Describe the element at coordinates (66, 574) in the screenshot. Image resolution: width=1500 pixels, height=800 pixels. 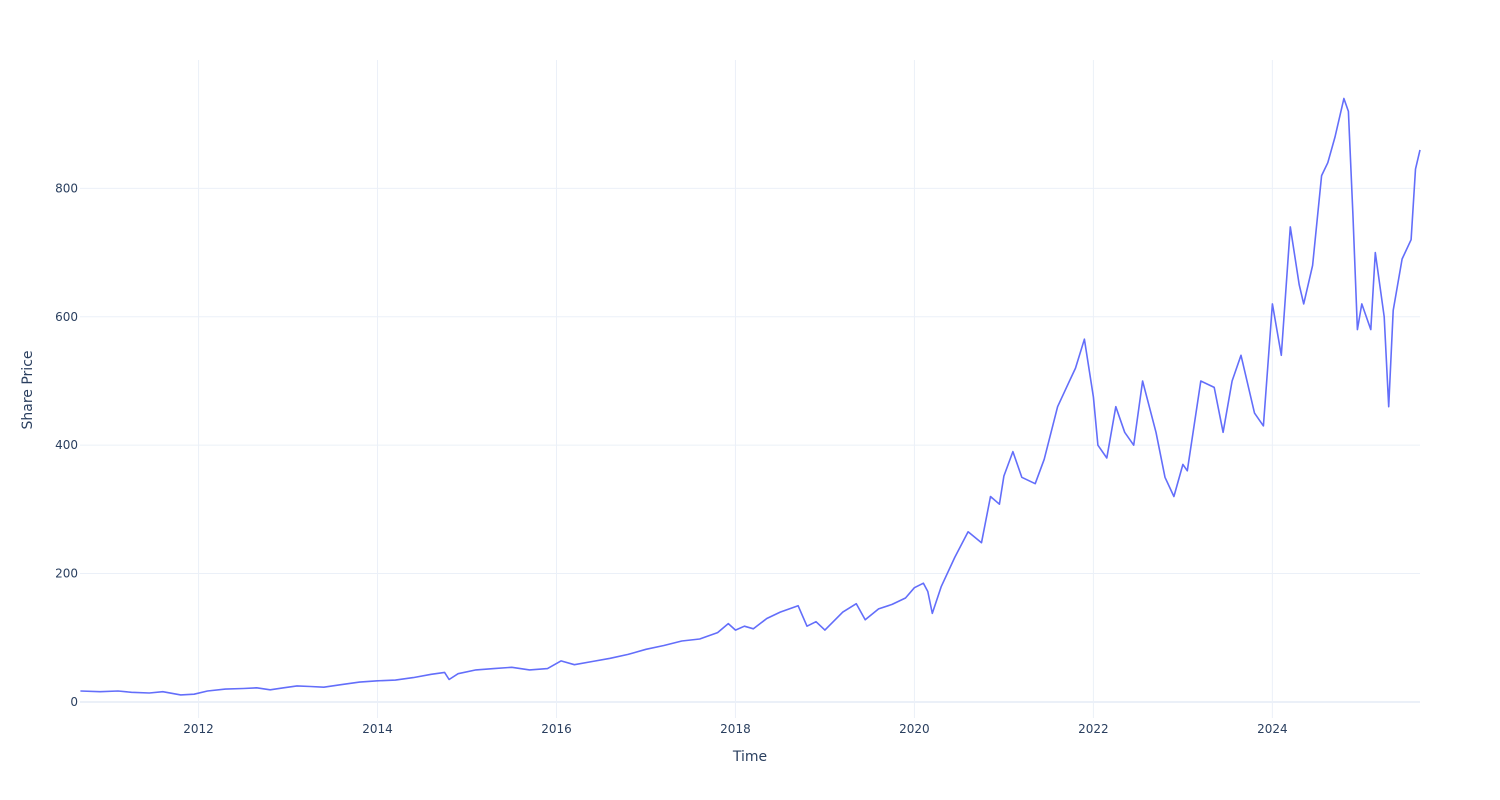
I see `y-tick-label-200: 200` at that location.